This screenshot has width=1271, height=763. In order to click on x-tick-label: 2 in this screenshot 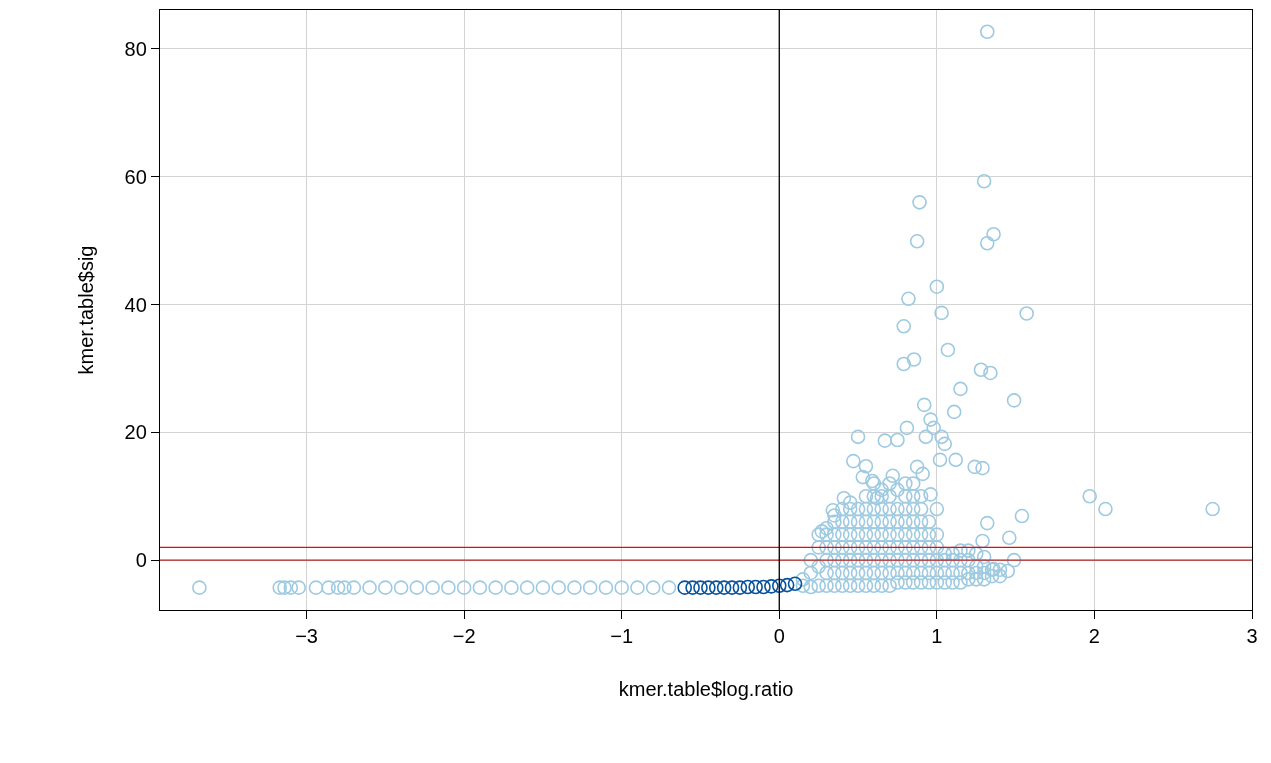, I will do `click(1094, 636)`.